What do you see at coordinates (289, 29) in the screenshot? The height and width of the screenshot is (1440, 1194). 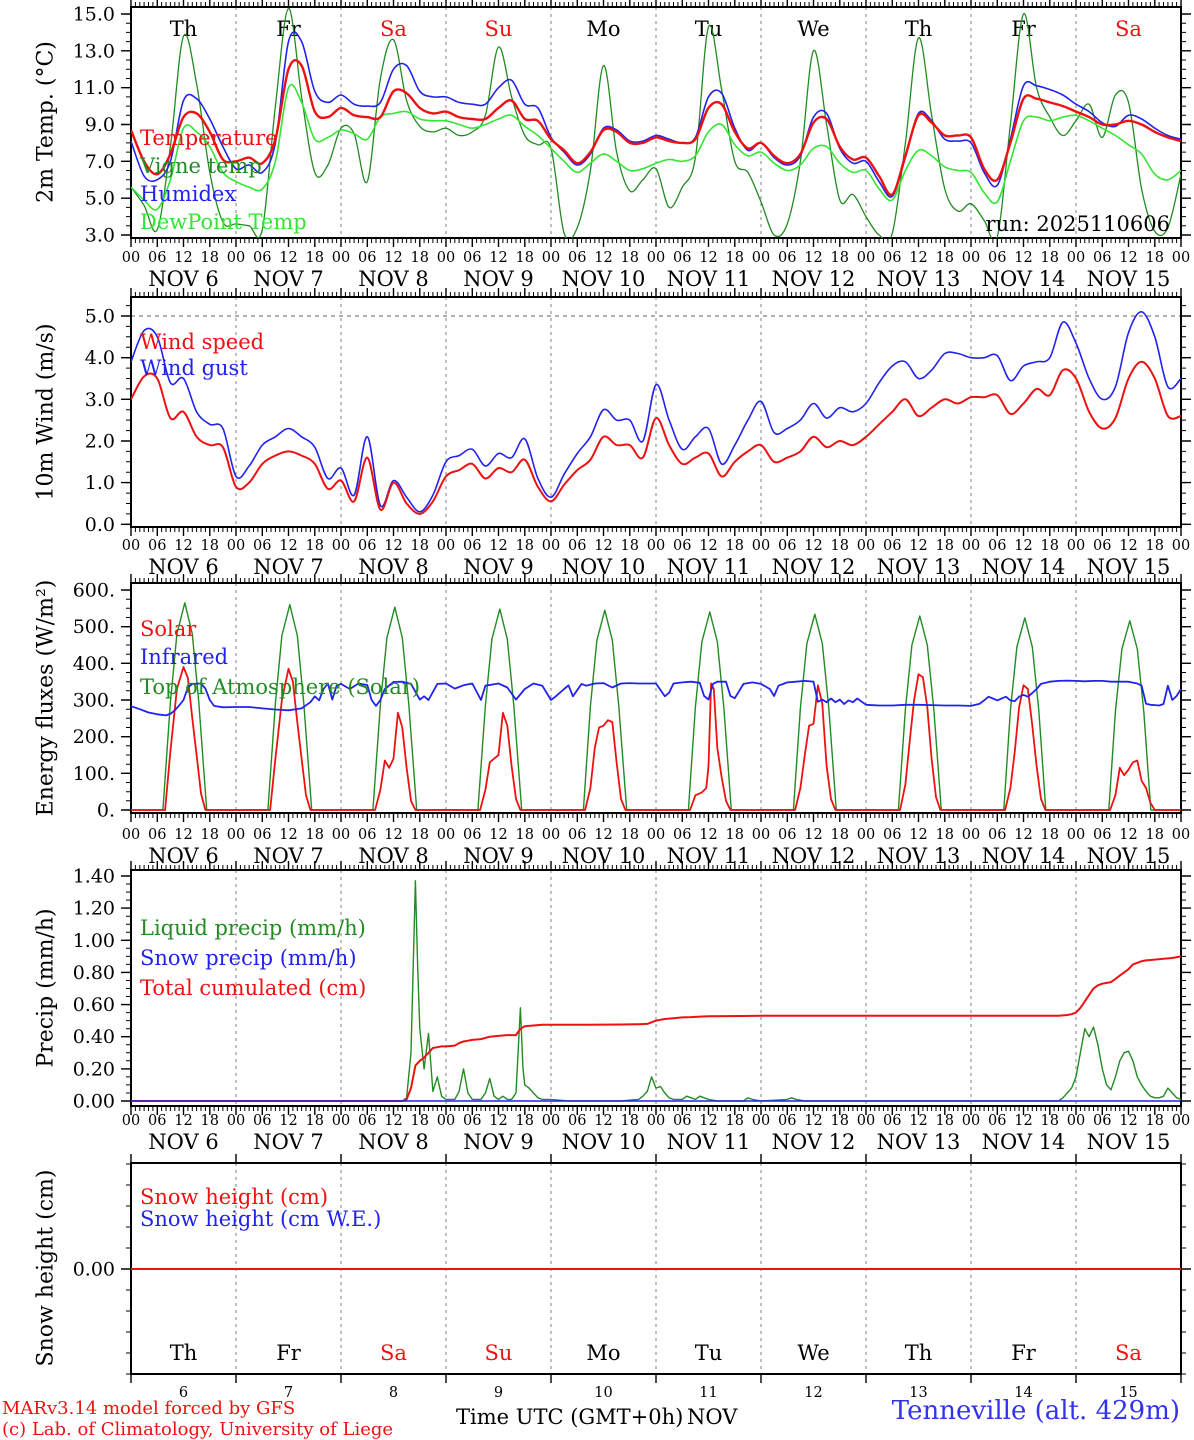 I see `weekday-label: Fr` at bounding box center [289, 29].